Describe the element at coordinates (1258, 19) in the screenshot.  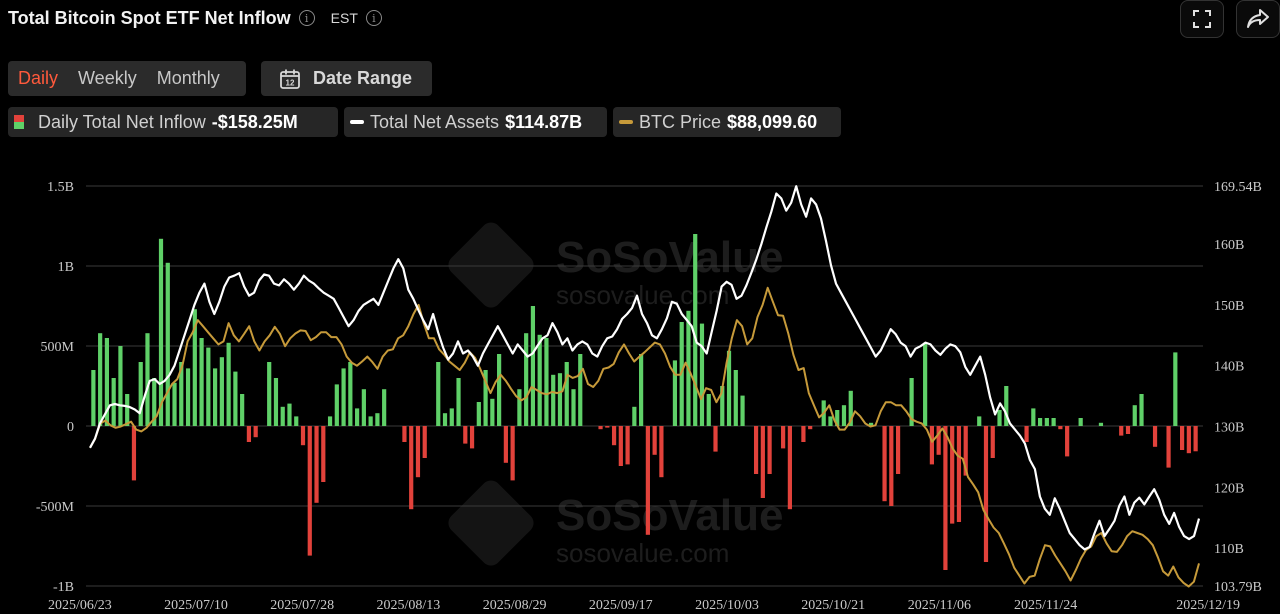
I see `share-button` at that location.